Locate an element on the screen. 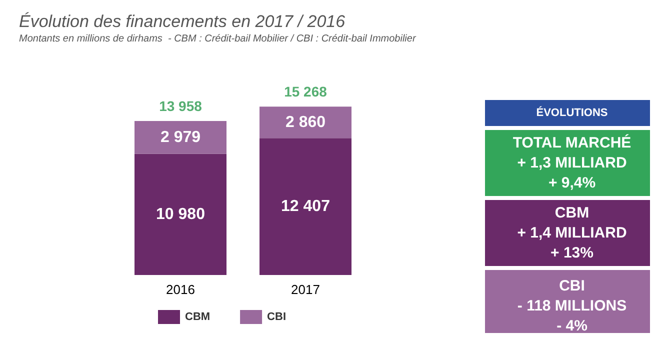 Image resolution: width=658 pixels, height=341 pixels. x-tick-label: 2016 is located at coordinates (180, 289).